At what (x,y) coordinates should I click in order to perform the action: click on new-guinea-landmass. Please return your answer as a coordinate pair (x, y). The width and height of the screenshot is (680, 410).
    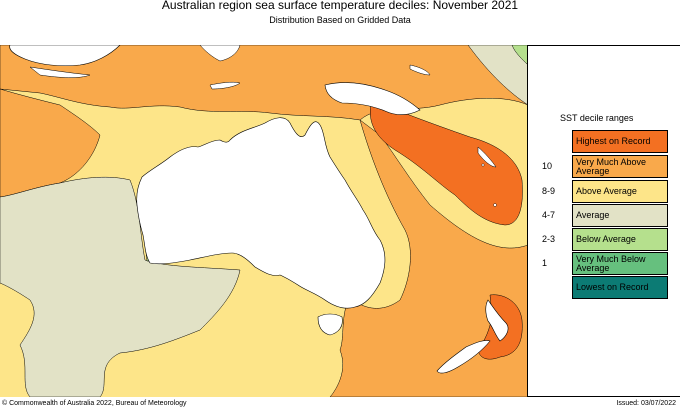
    Looking at the image, I should click on (372, 98).